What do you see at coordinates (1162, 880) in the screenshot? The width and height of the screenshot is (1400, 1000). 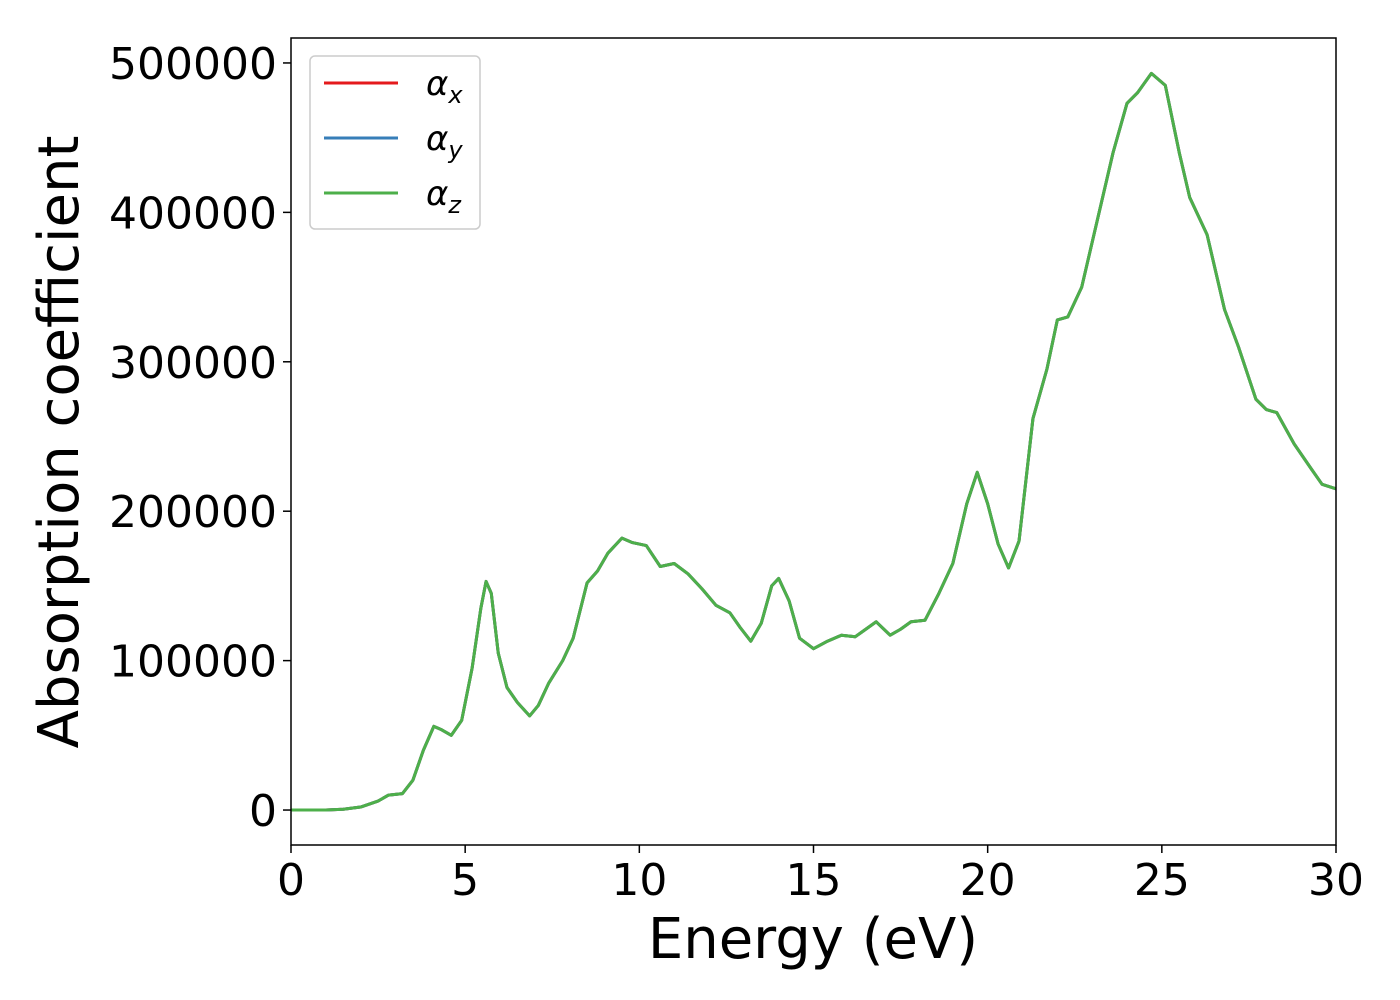 I see `x-tick-label: 25` at bounding box center [1162, 880].